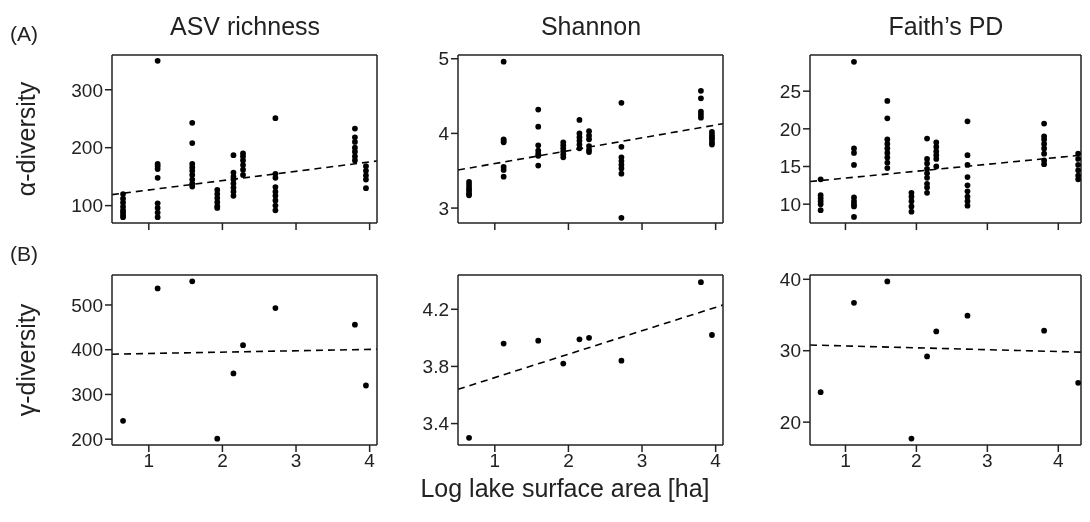 The width and height of the screenshot is (1090, 522). What do you see at coordinates (87, 350) in the screenshot?
I see `y-tick-label: 400` at bounding box center [87, 350].